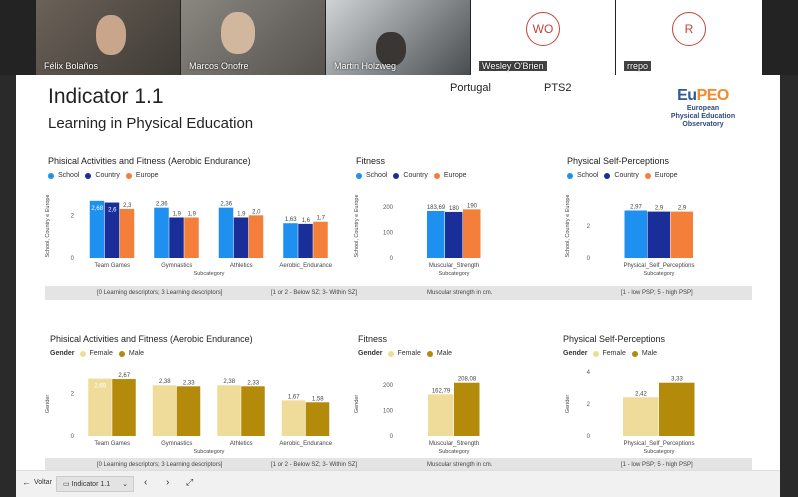 This screenshot has height=497, width=798. I want to click on data-label: 180, so click(454, 209).